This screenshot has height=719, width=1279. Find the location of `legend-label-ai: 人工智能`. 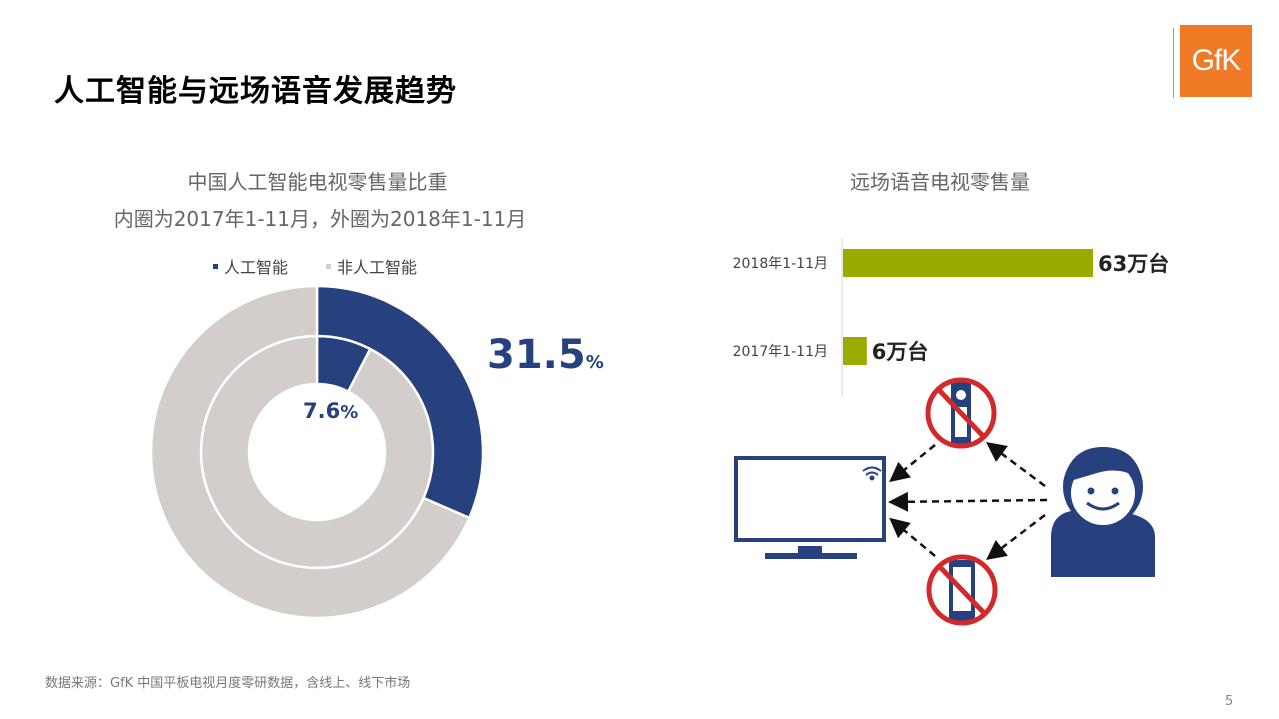

legend-label-ai: 人工智能 is located at coordinates (256, 267).